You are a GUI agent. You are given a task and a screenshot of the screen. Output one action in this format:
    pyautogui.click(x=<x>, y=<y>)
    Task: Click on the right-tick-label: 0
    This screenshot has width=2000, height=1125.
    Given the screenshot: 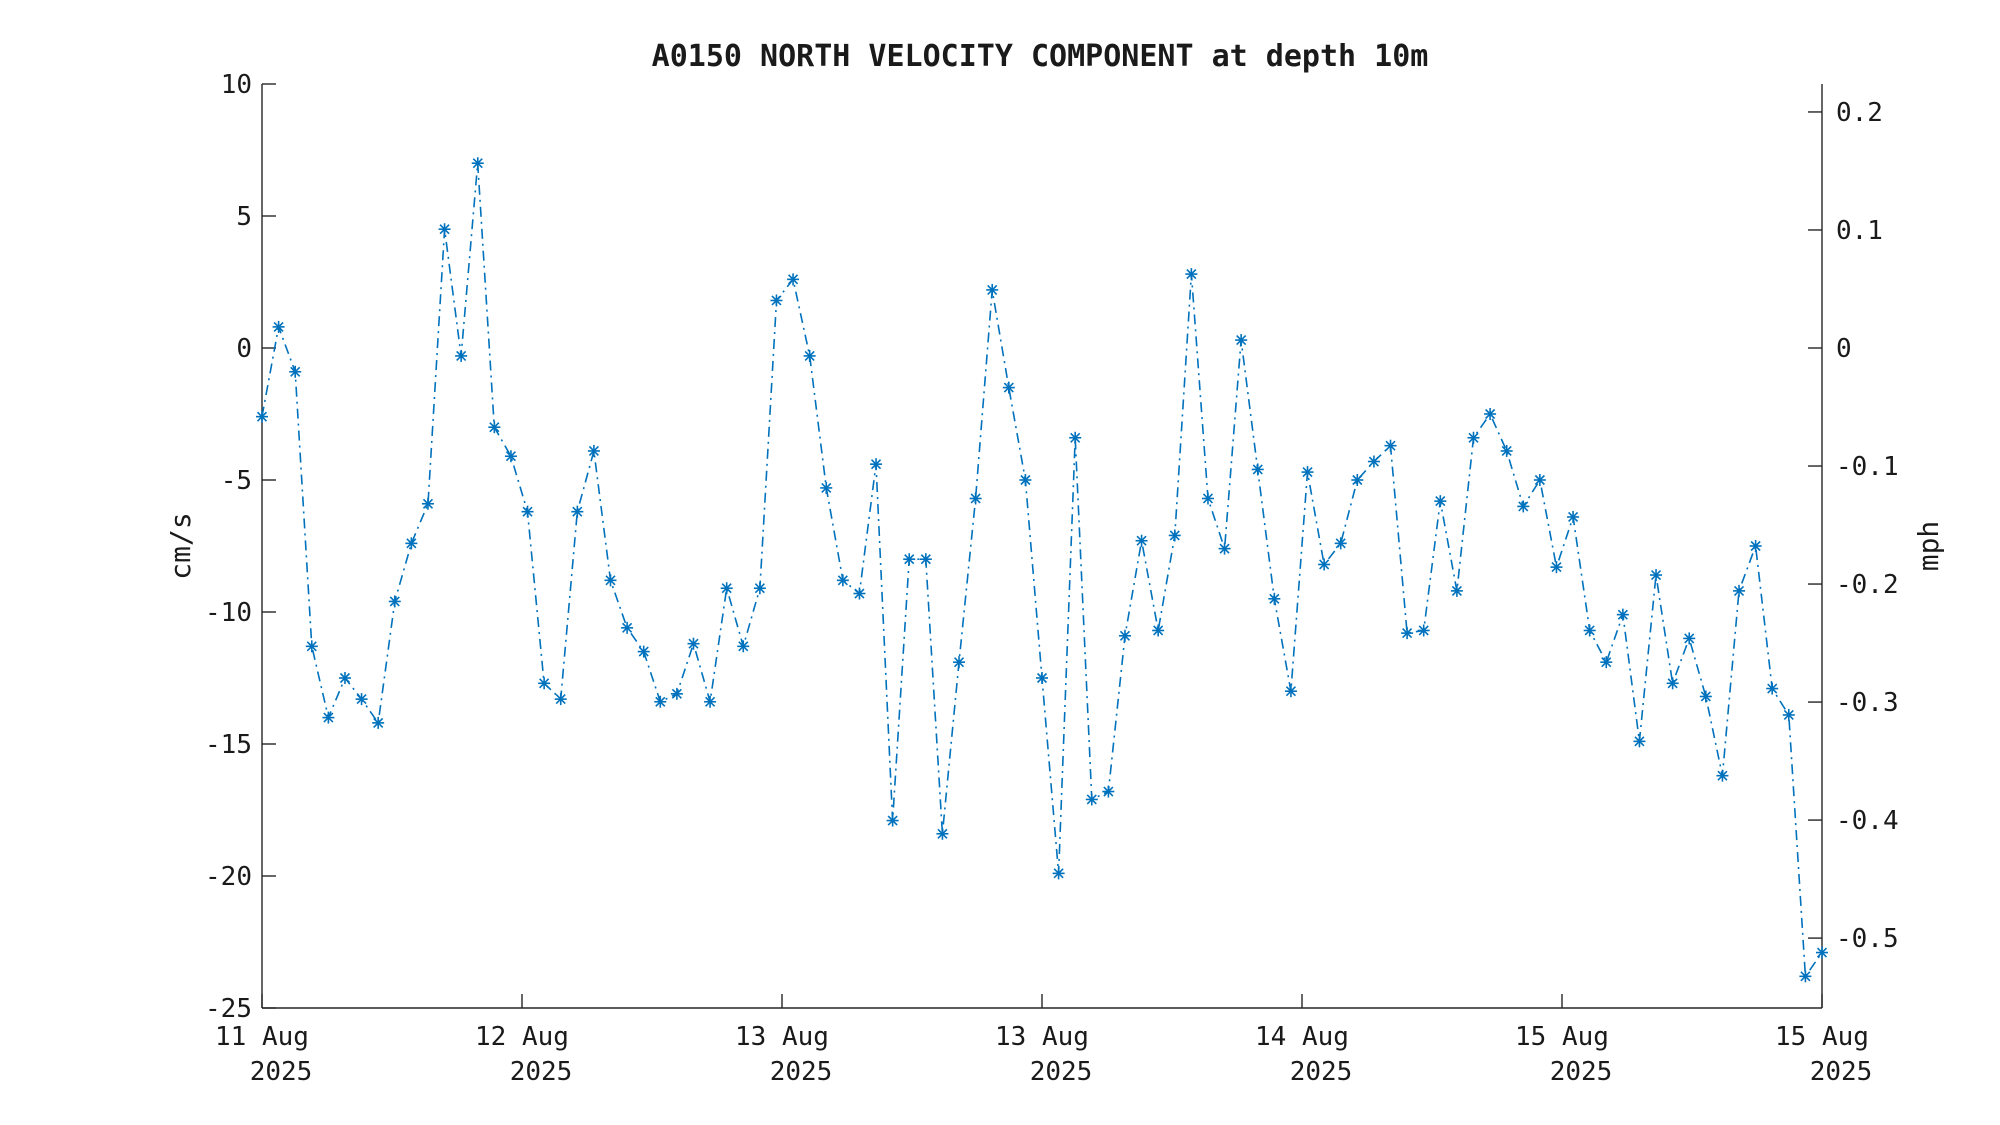 What is the action you would take?
    pyautogui.click(x=1844, y=349)
    